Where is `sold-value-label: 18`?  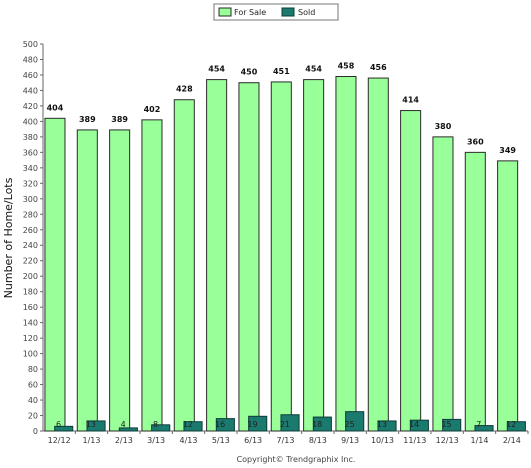
sold-value-label: 18 is located at coordinates (317, 424).